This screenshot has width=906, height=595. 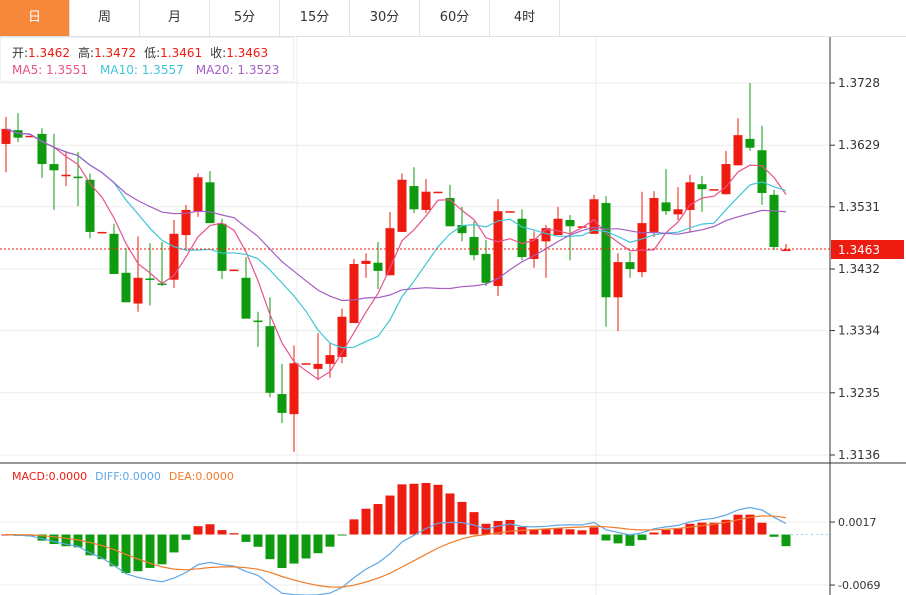 What do you see at coordinates (385, 18) in the screenshot?
I see `tab-30min: 30分` at bounding box center [385, 18].